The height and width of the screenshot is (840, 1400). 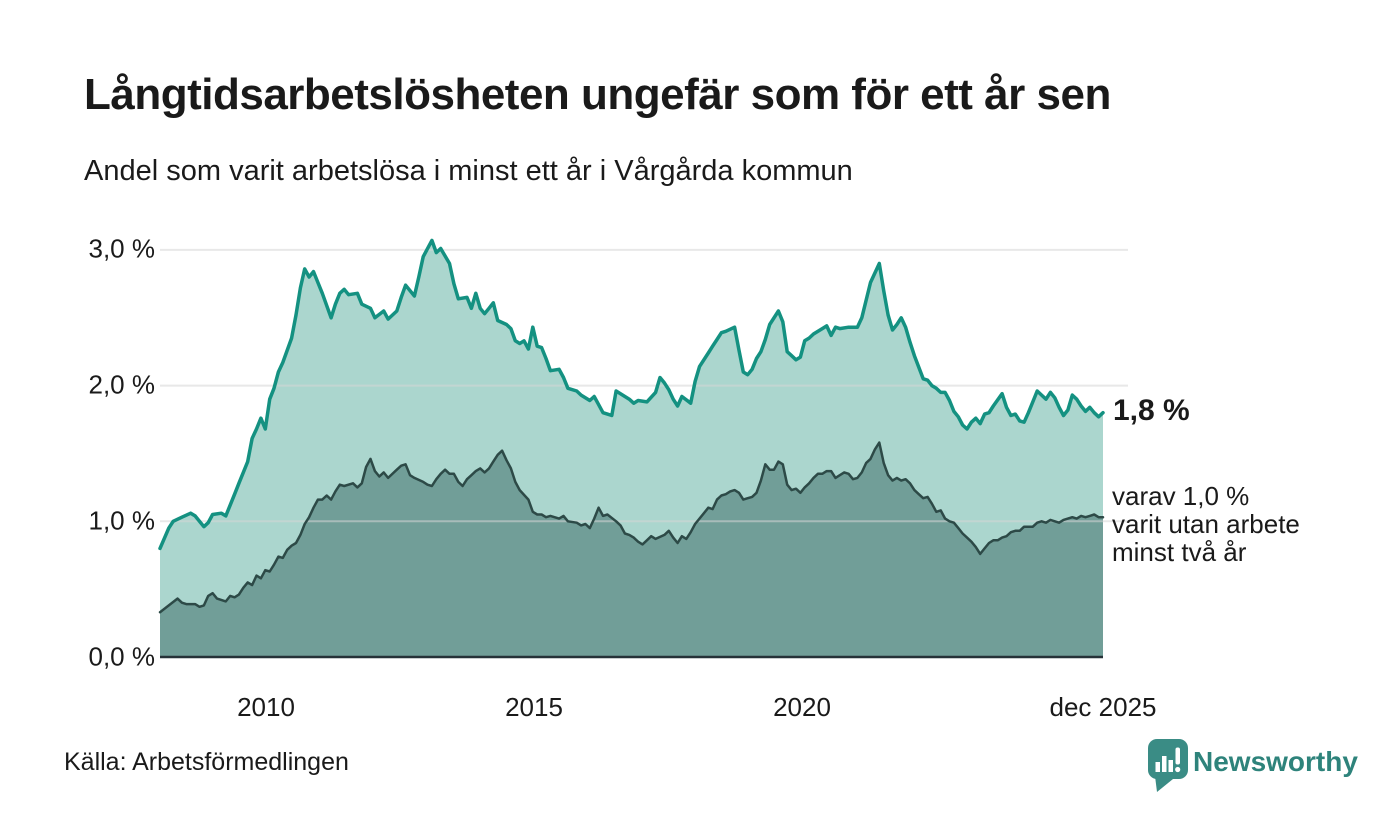 What do you see at coordinates (1103, 707) in the screenshot?
I see `x-tick-dec-2025: dec 2025` at bounding box center [1103, 707].